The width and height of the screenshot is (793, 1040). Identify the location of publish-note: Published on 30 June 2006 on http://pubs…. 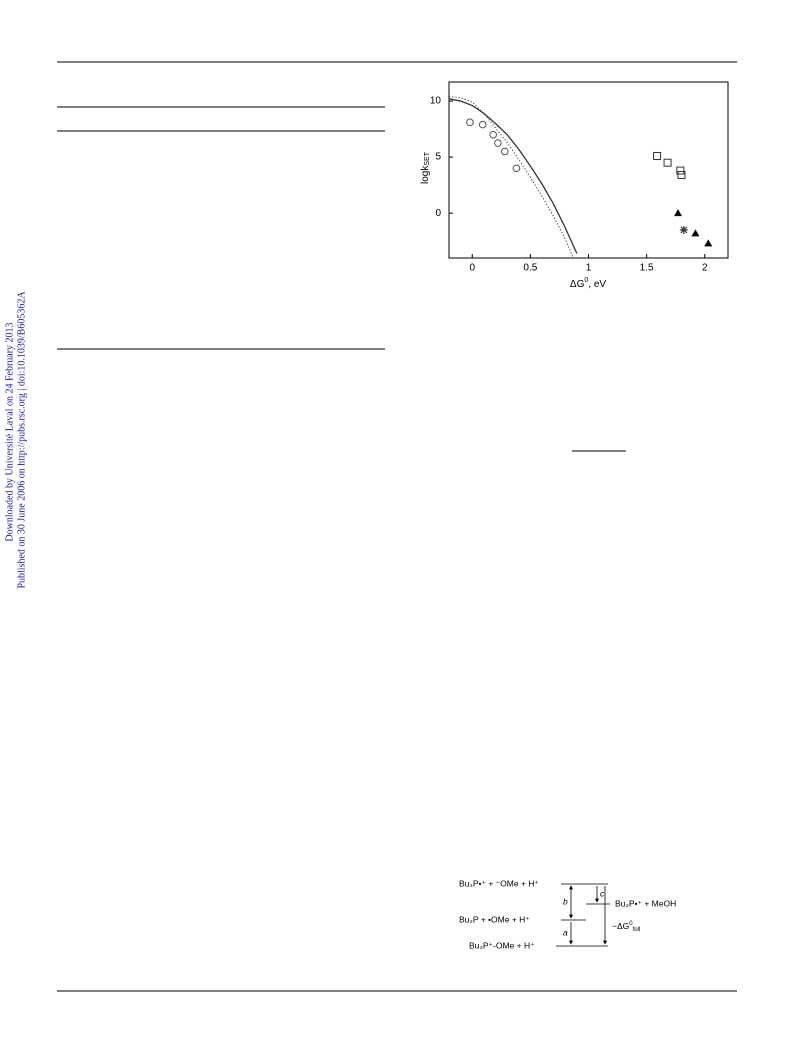
(21, 440).